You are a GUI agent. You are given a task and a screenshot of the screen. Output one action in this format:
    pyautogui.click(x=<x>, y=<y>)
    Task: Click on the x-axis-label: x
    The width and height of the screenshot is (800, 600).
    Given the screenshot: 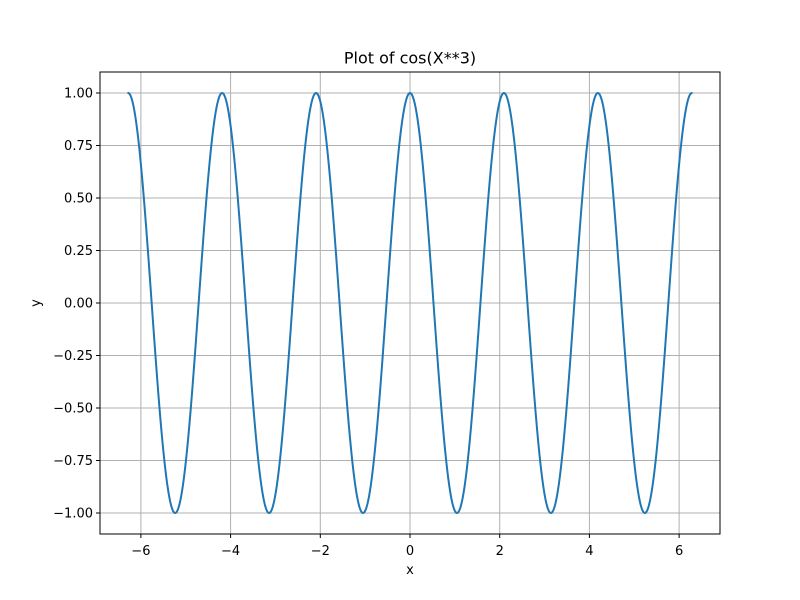 What is the action you would take?
    pyautogui.click(x=410, y=570)
    